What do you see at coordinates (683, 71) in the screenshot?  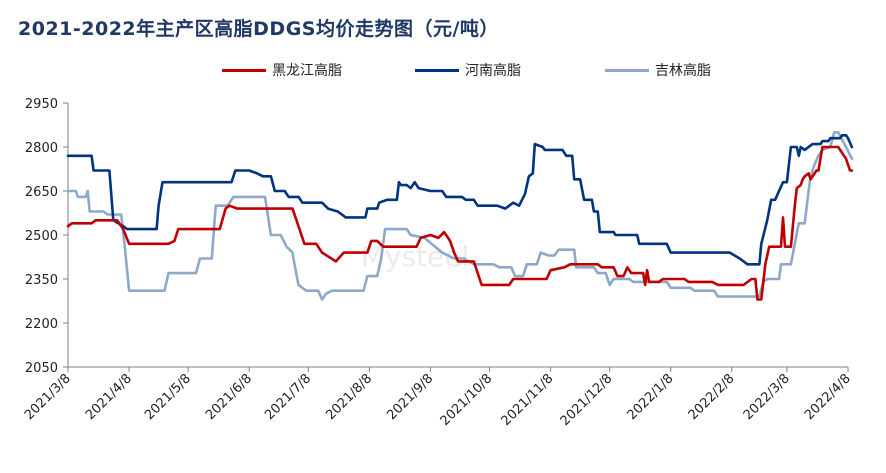 I see `legend-label-jilin: 吉林高脂` at bounding box center [683, 71].